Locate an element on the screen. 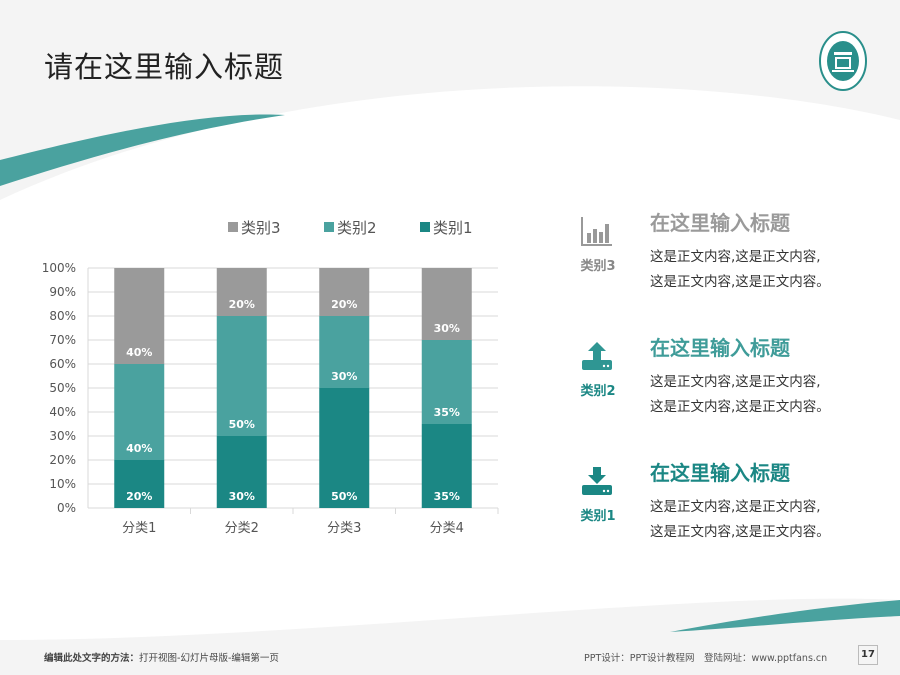  item-category: 类别1 is located at coordinates (598, 516).